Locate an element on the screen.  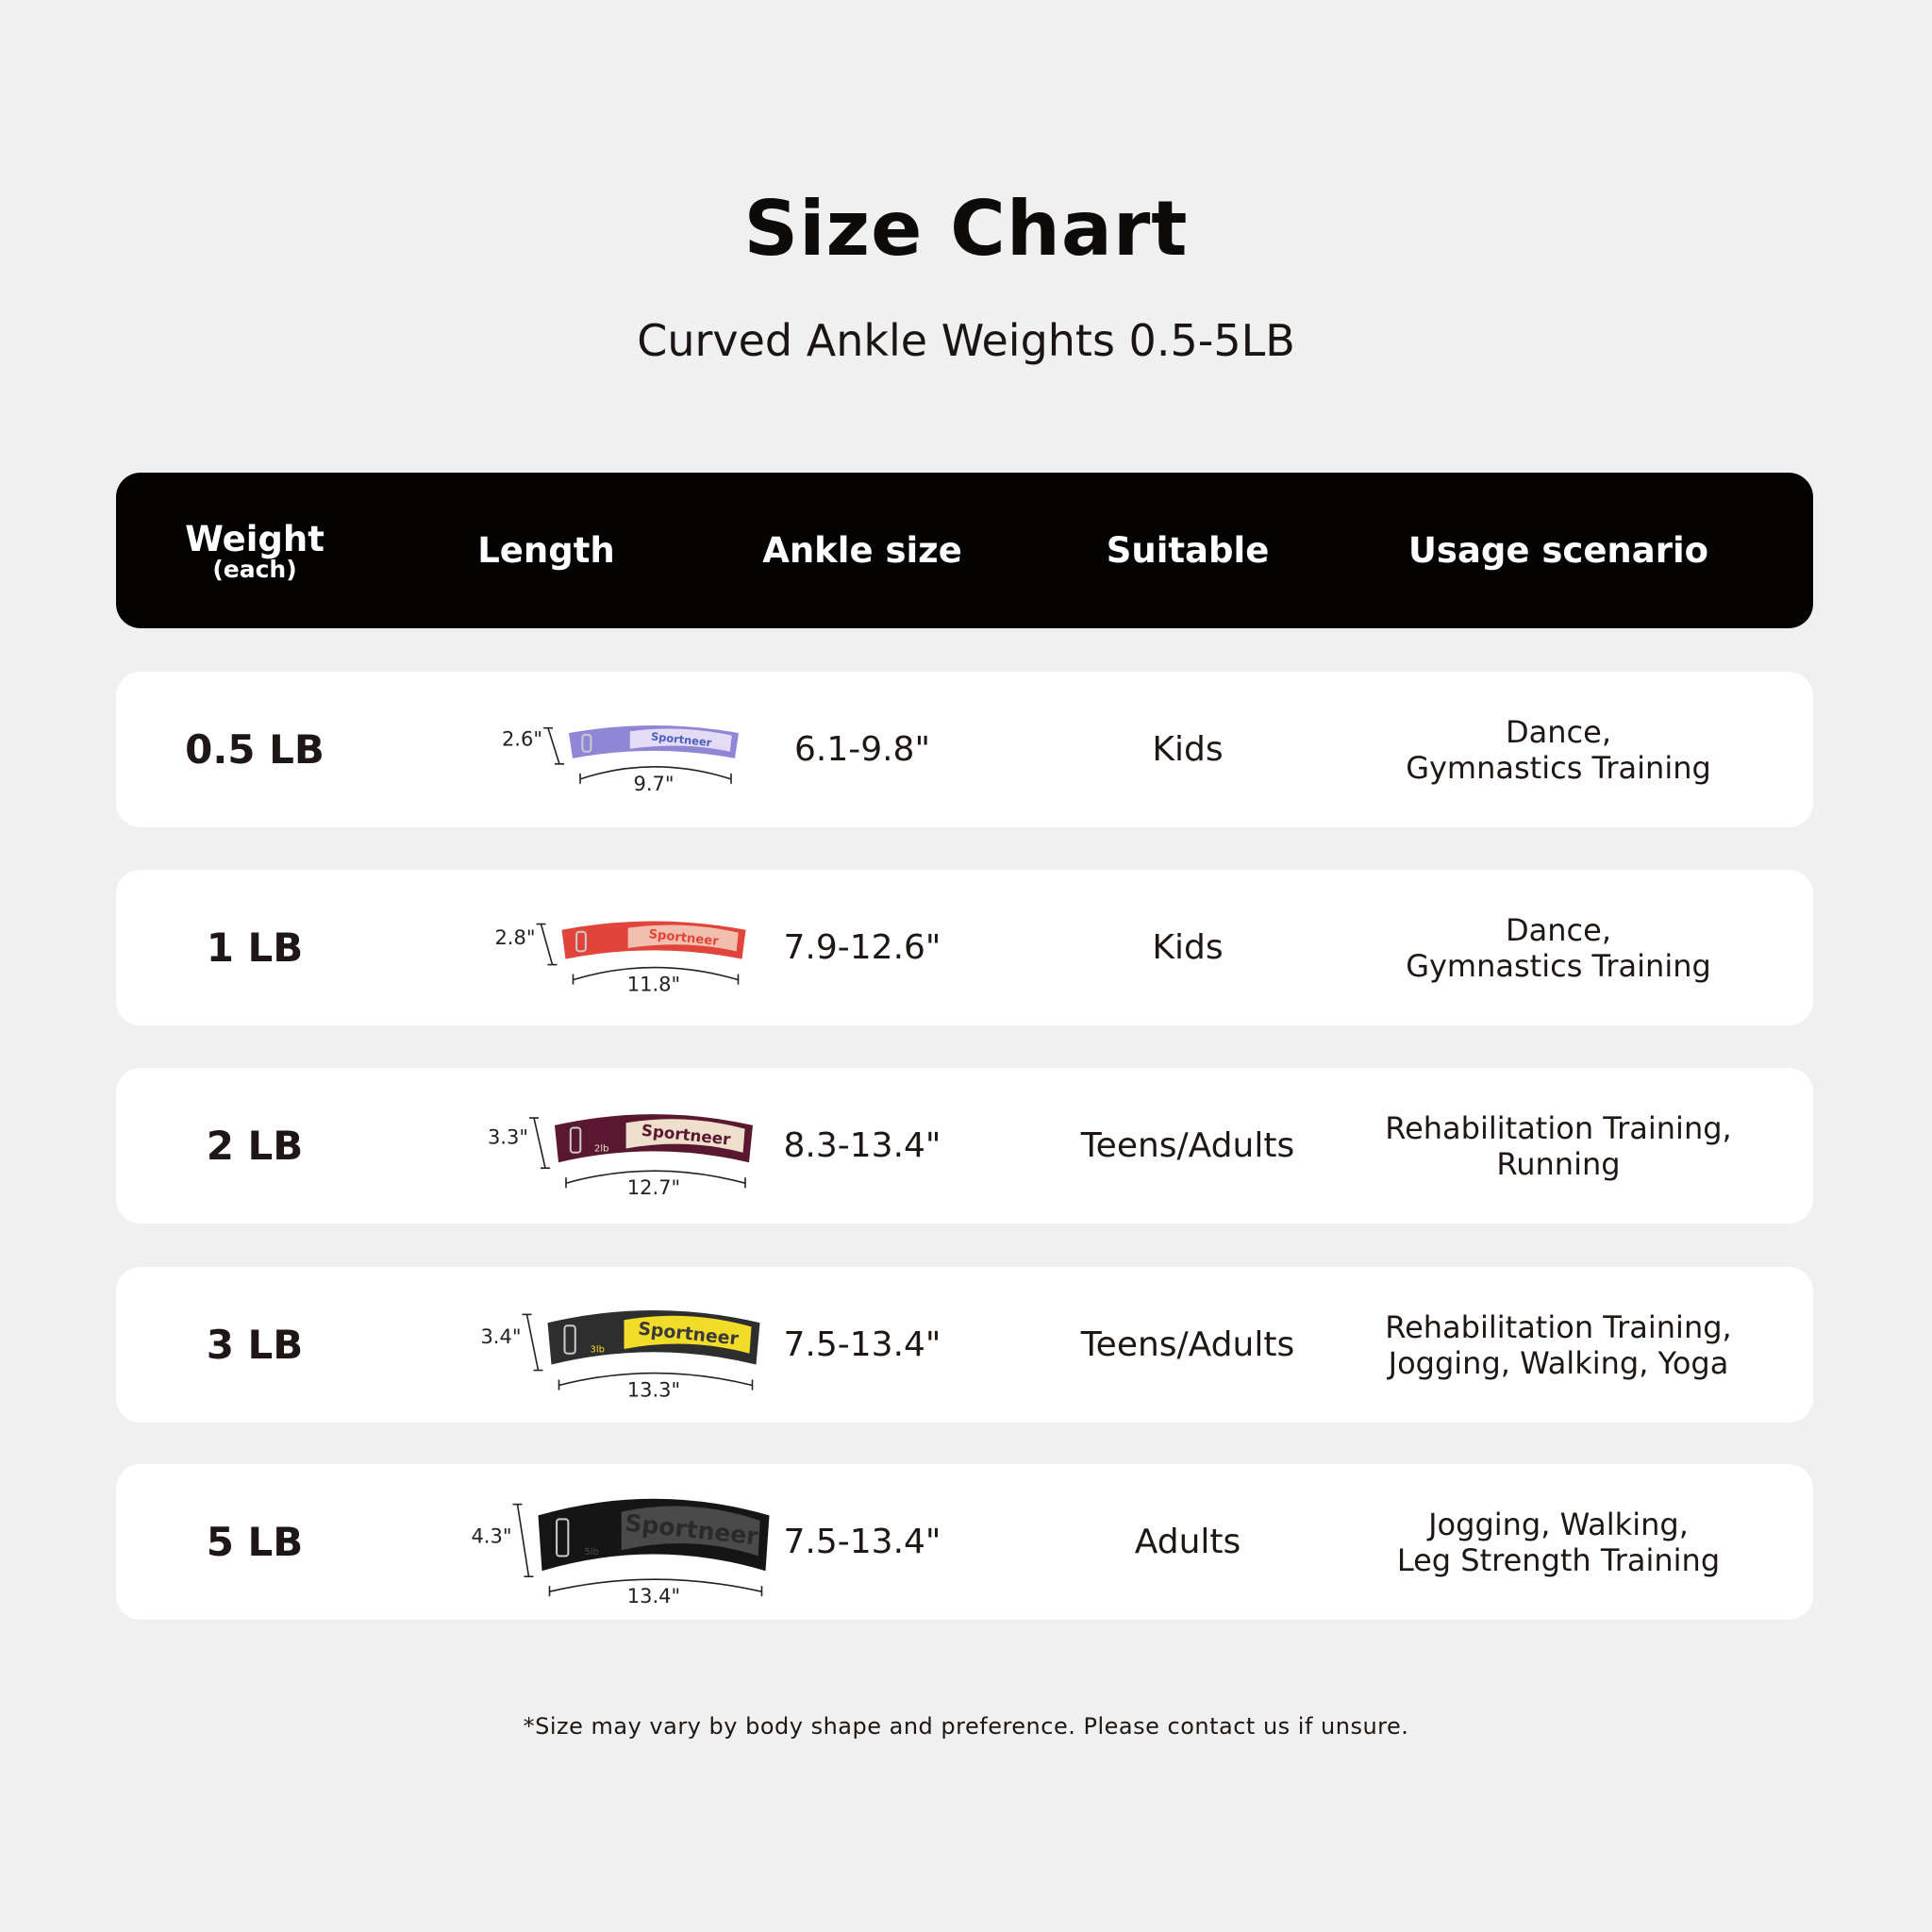
ankle-weight-image: Sportneer 2lb 3.3" 12.7" is located at coordinates (621, 1157).